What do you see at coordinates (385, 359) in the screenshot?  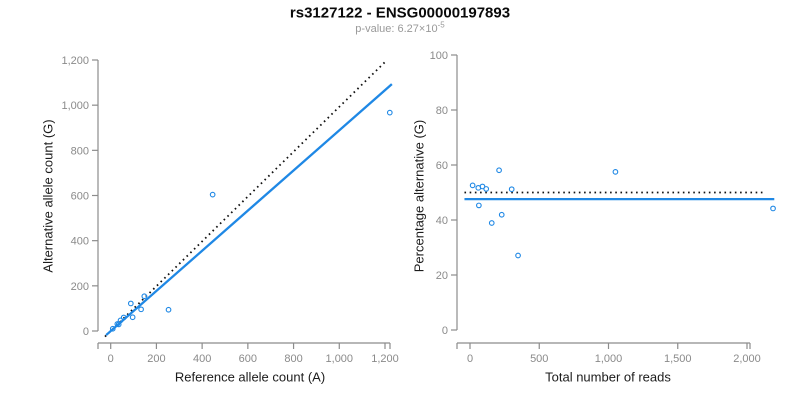 I see `left-x-tick-label: 1,200` at bounding box center [385, 359].